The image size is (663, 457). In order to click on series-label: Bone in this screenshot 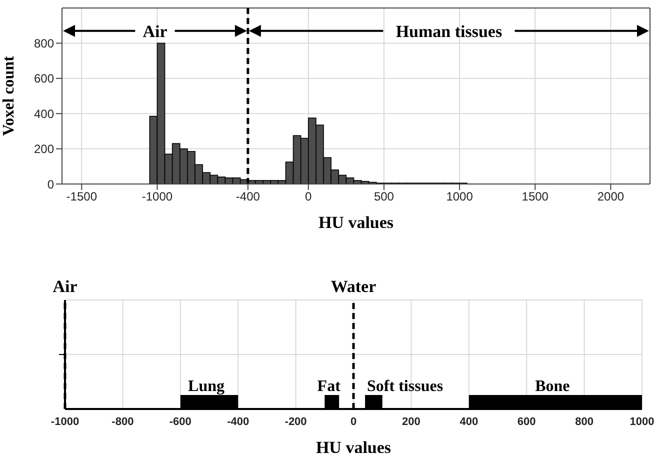, I will do `click(552, 386)`.